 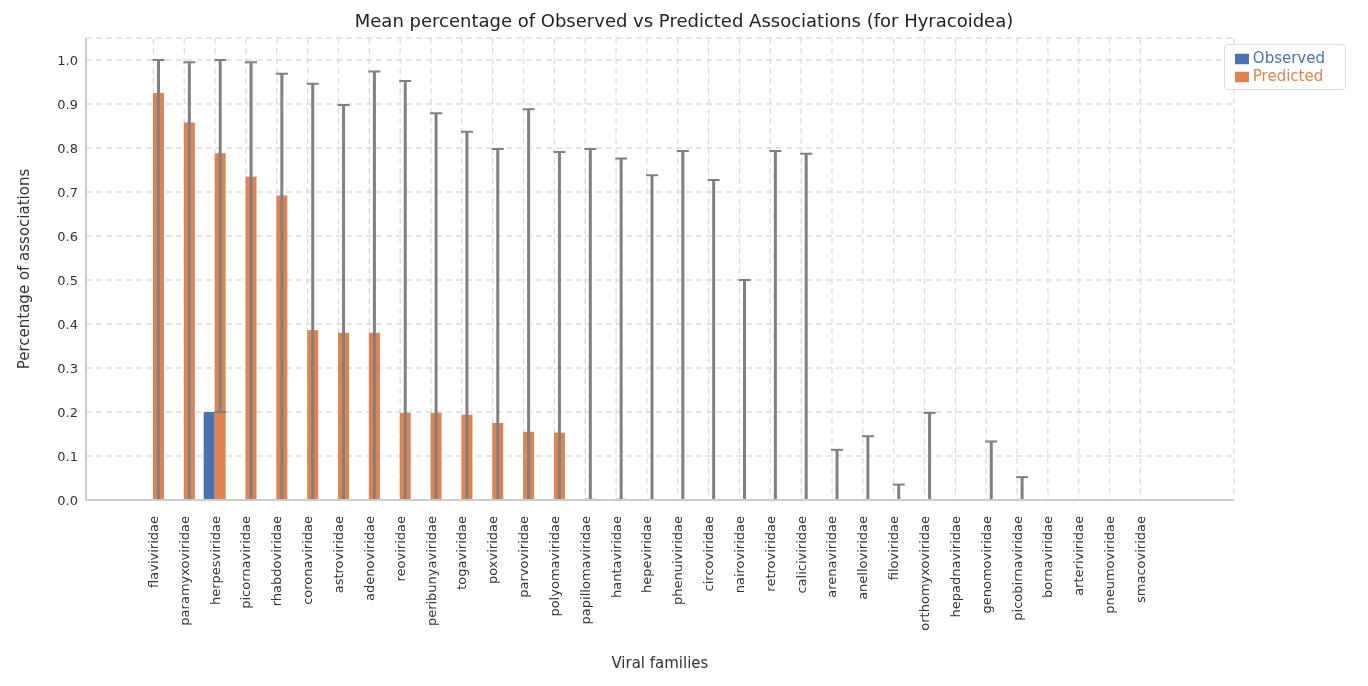 What do you see at coordinates (955, 567) in the screenshot?
I see `x-tick-label: hepadnaviridae` at bounding box center [955, 567].